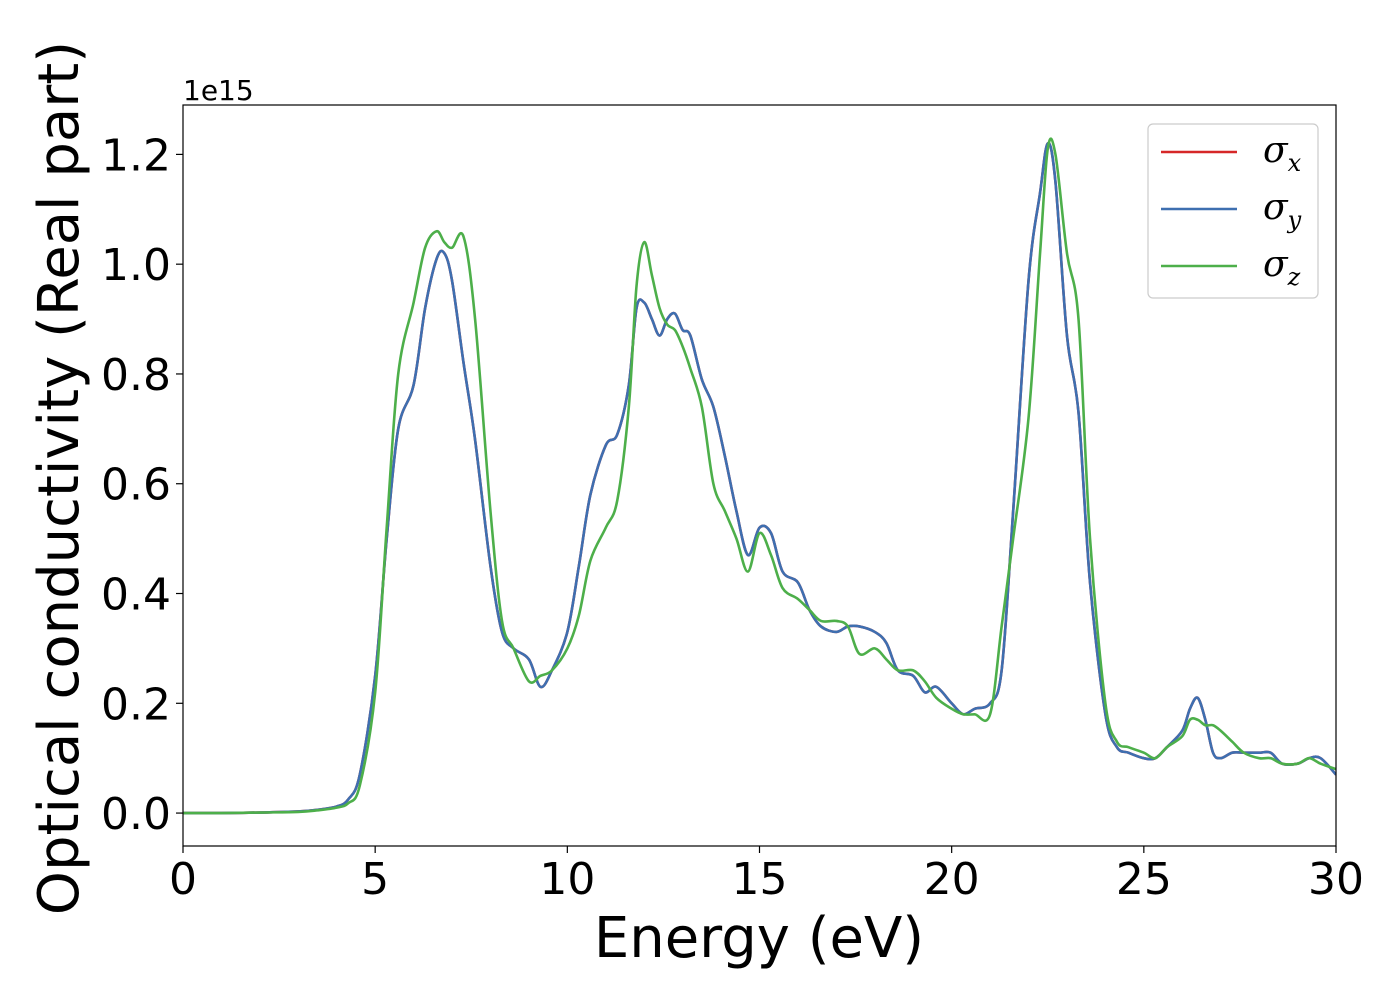  What do you see at coordinates (1282, 210) in the screenshot?
I see `legend-label-y: σy` at bounding box center [1282, 210].